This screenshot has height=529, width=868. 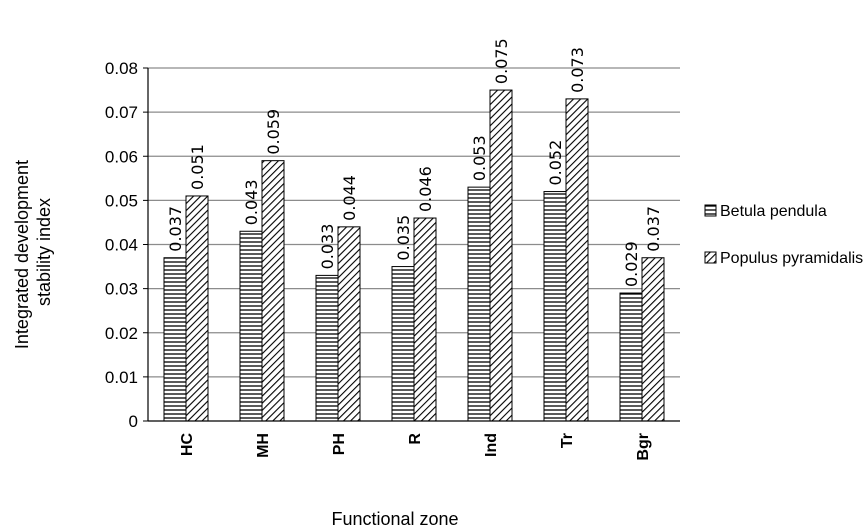 What do you see at coordinates (791, 258) in the screenshot?
I see `legend-label-populus-pyramidalis: Populus pyramidalis` at bounding box center [791, 258].